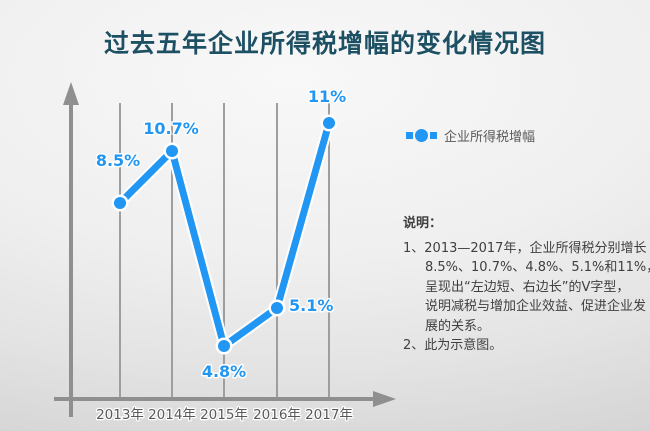  What do you see at coordinates (120, 415) in the screenshot?
I see `x-axis-category-label: 2013年` at bounding box center [120, 415].